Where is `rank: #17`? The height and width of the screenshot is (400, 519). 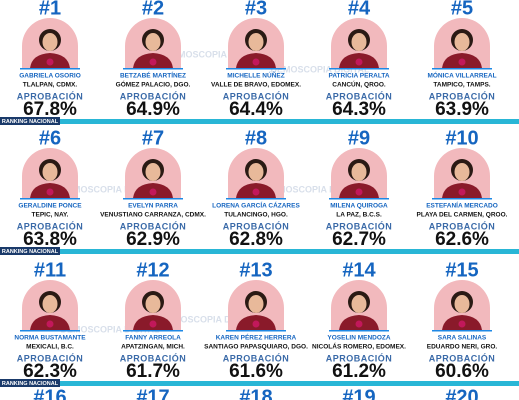
rank: #17 is located at coordinates (152, 393).